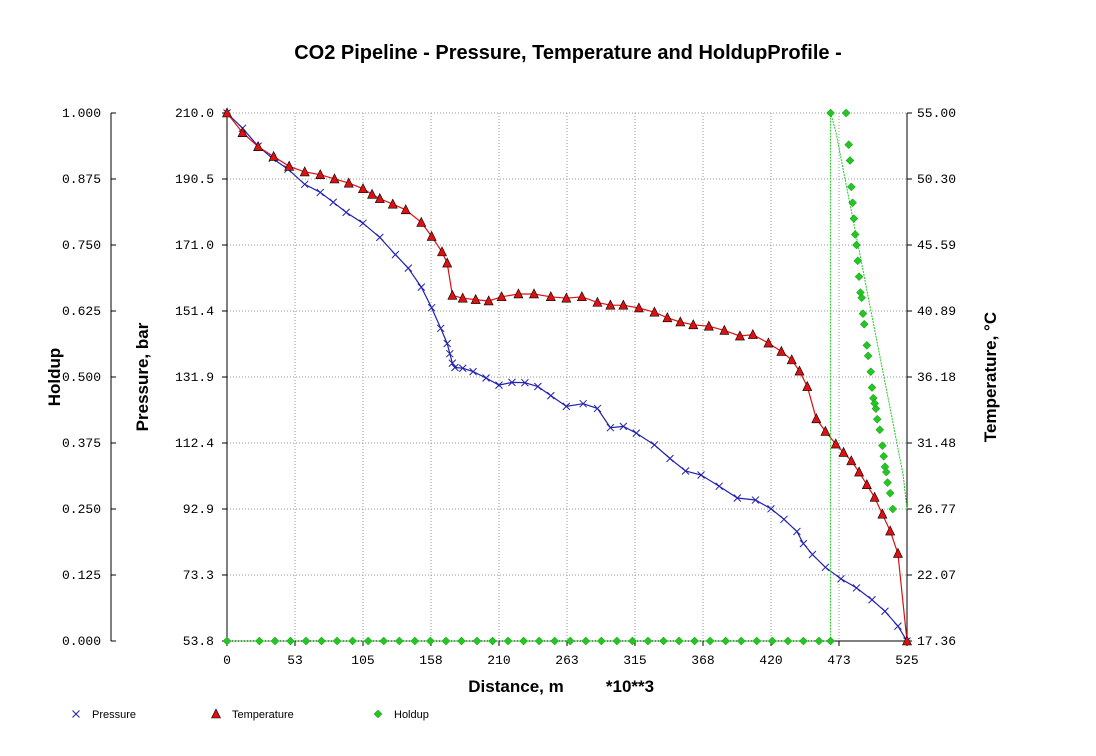 The image size is (1096, 756). Describe the element at coordinates (198, 641) in the screenshot. I see `pressure-tick-label: 53.8` at that location.